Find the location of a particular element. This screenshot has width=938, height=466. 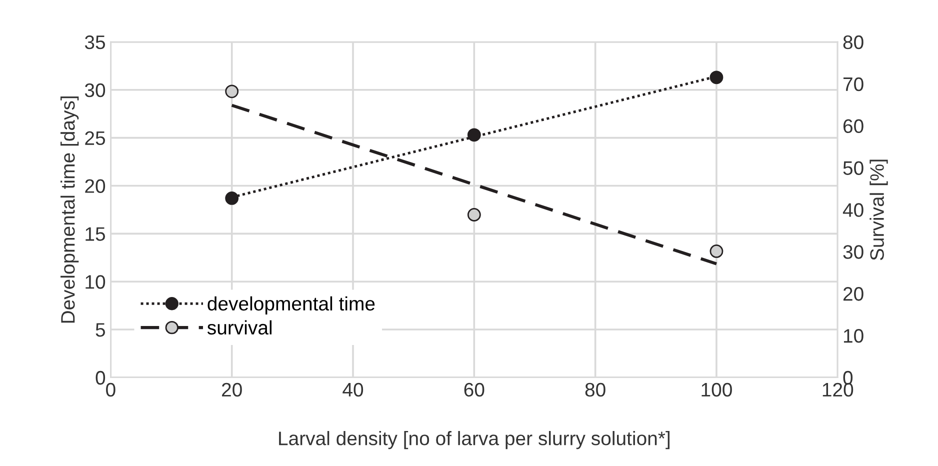

y2-tick-label: 80 is located at coordinates (853, 42).